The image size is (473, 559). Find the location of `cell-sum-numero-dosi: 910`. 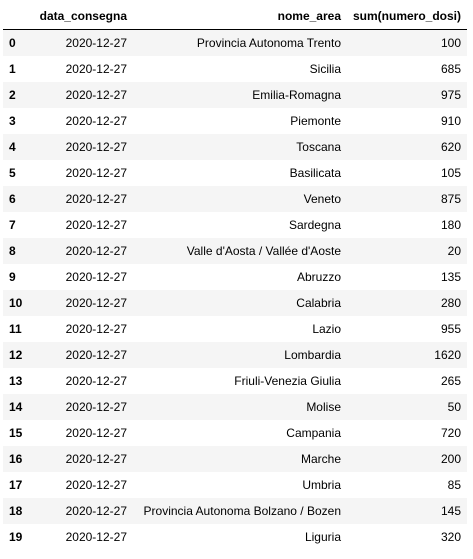

cell-sum-numero-dosi: 910 is located at coordinates (450, 121).